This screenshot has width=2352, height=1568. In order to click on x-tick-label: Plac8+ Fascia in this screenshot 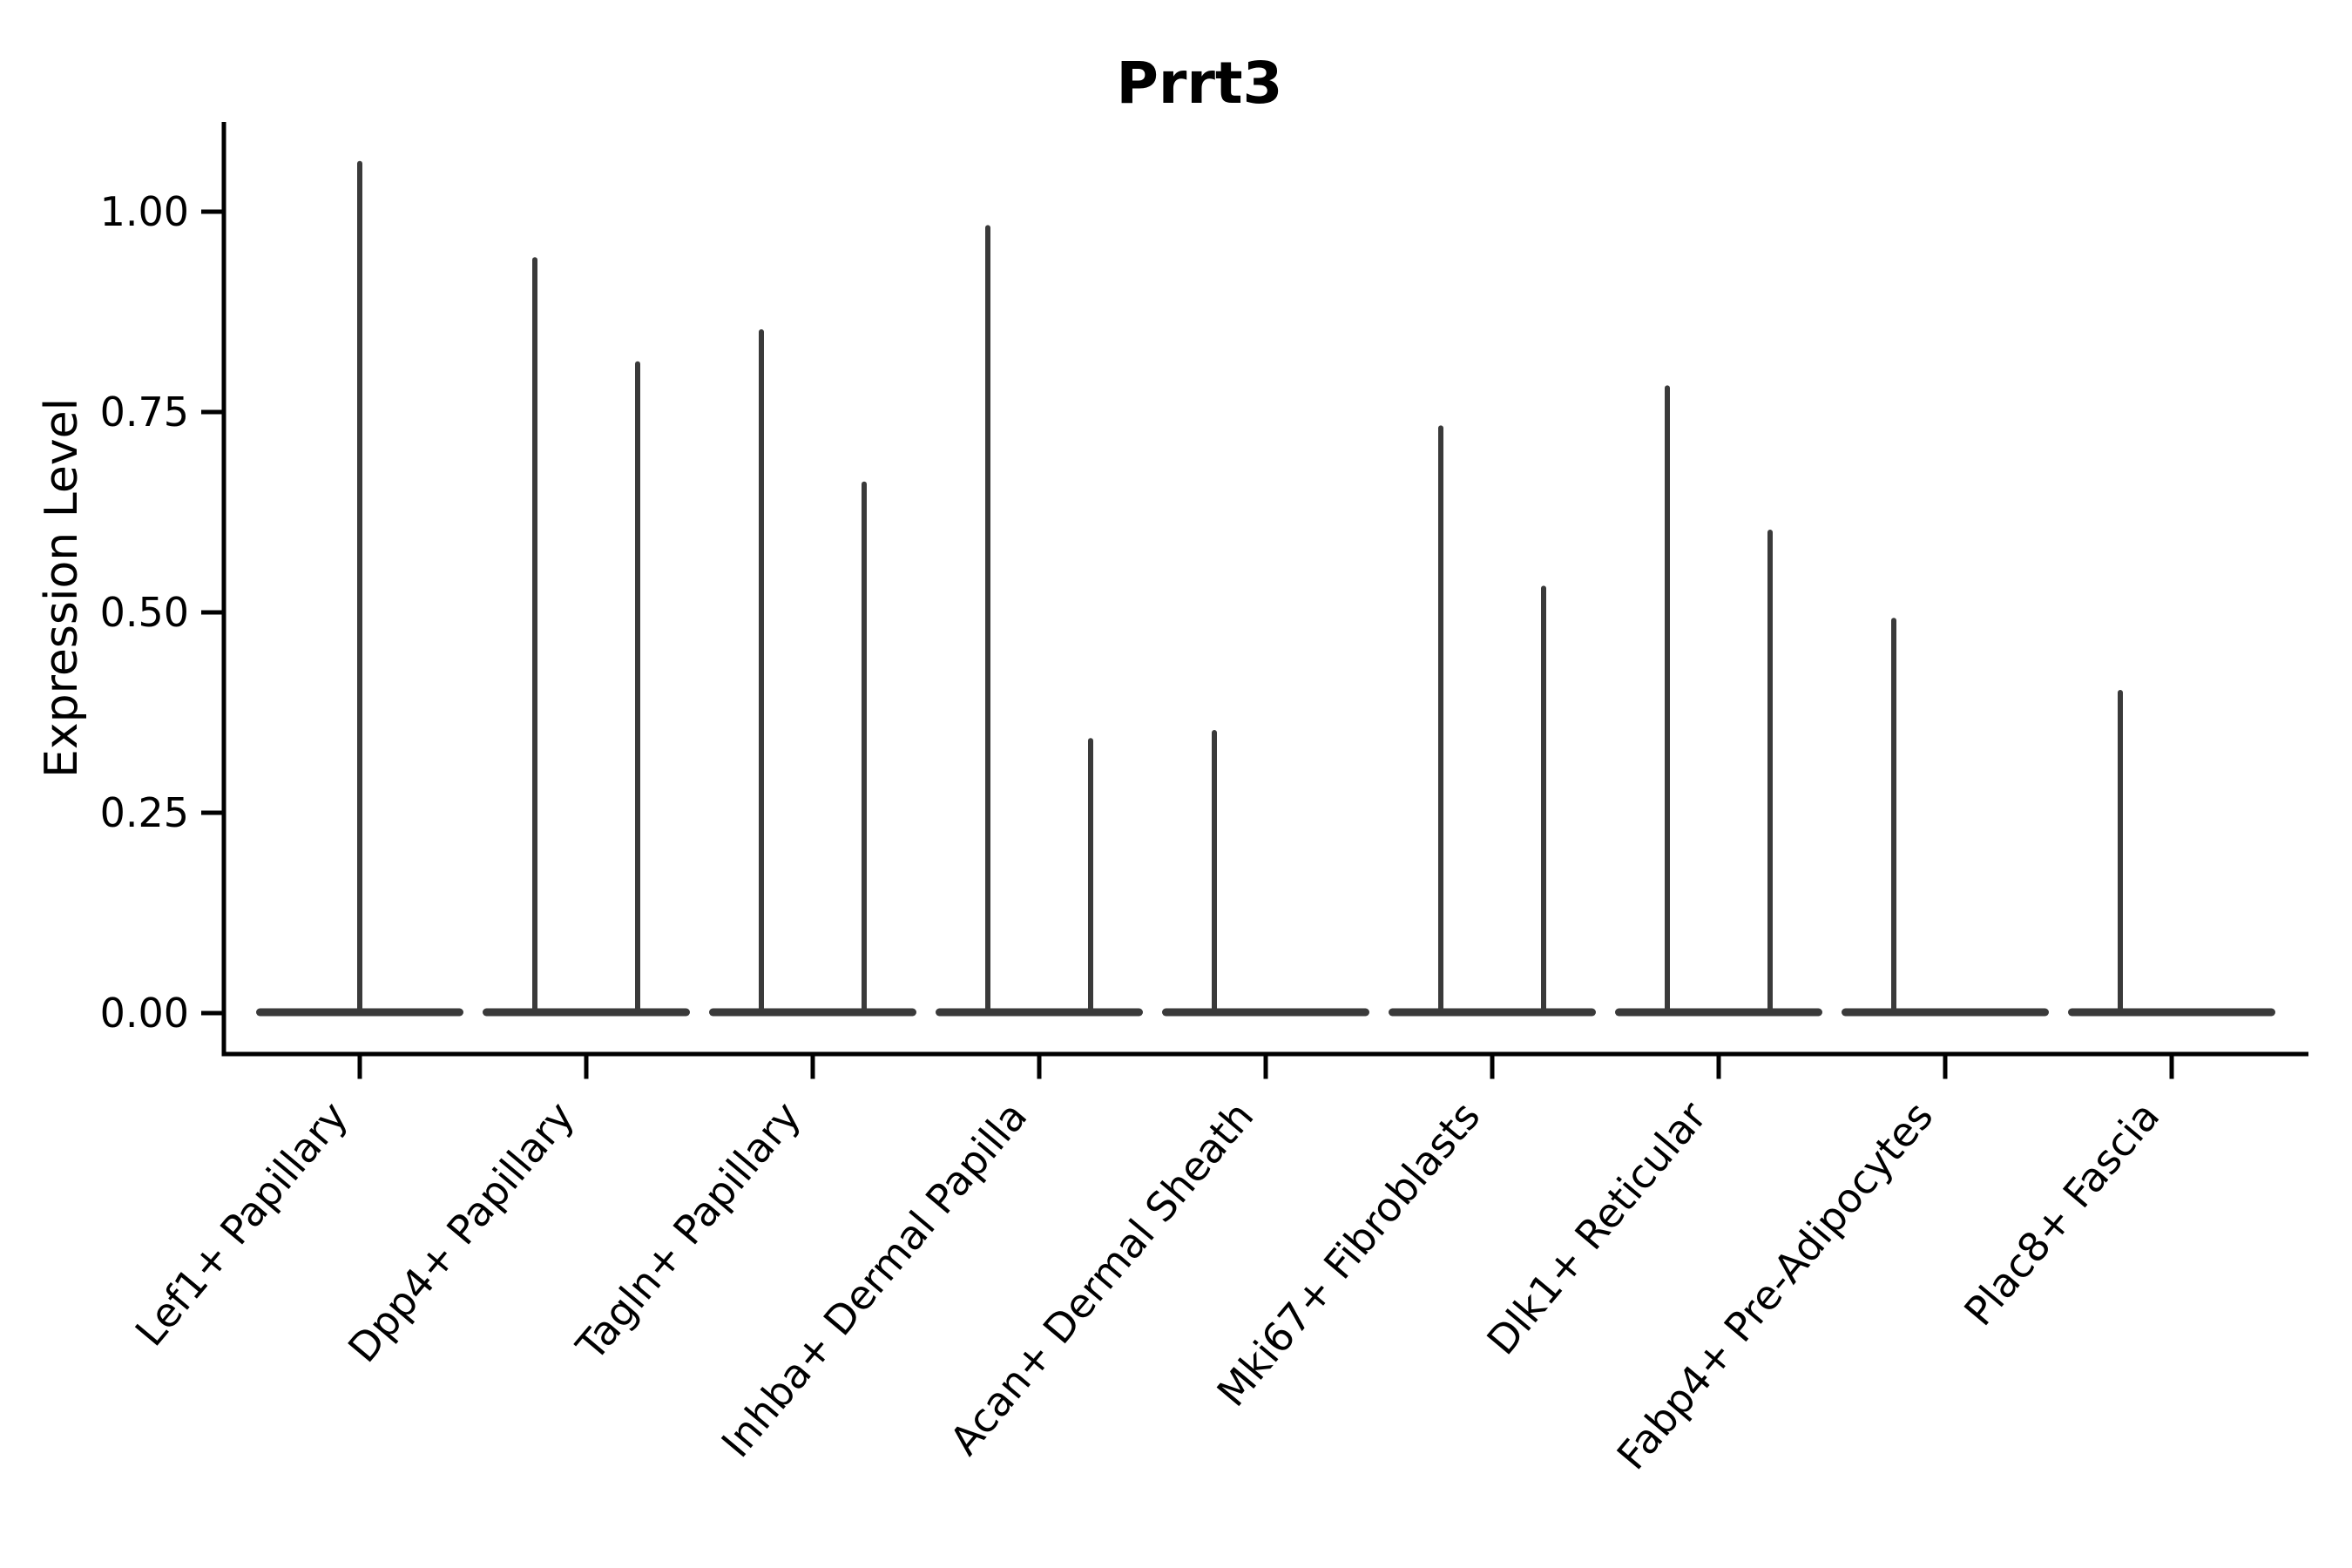, I will do `click(2061, 1213)`.